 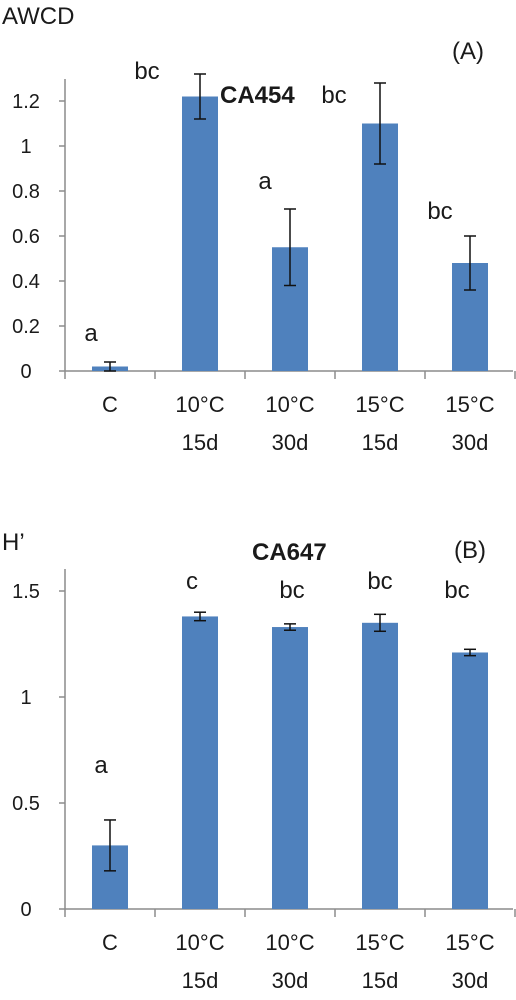 I want to click on chart-title: CA454, so click(x=257, y=95).